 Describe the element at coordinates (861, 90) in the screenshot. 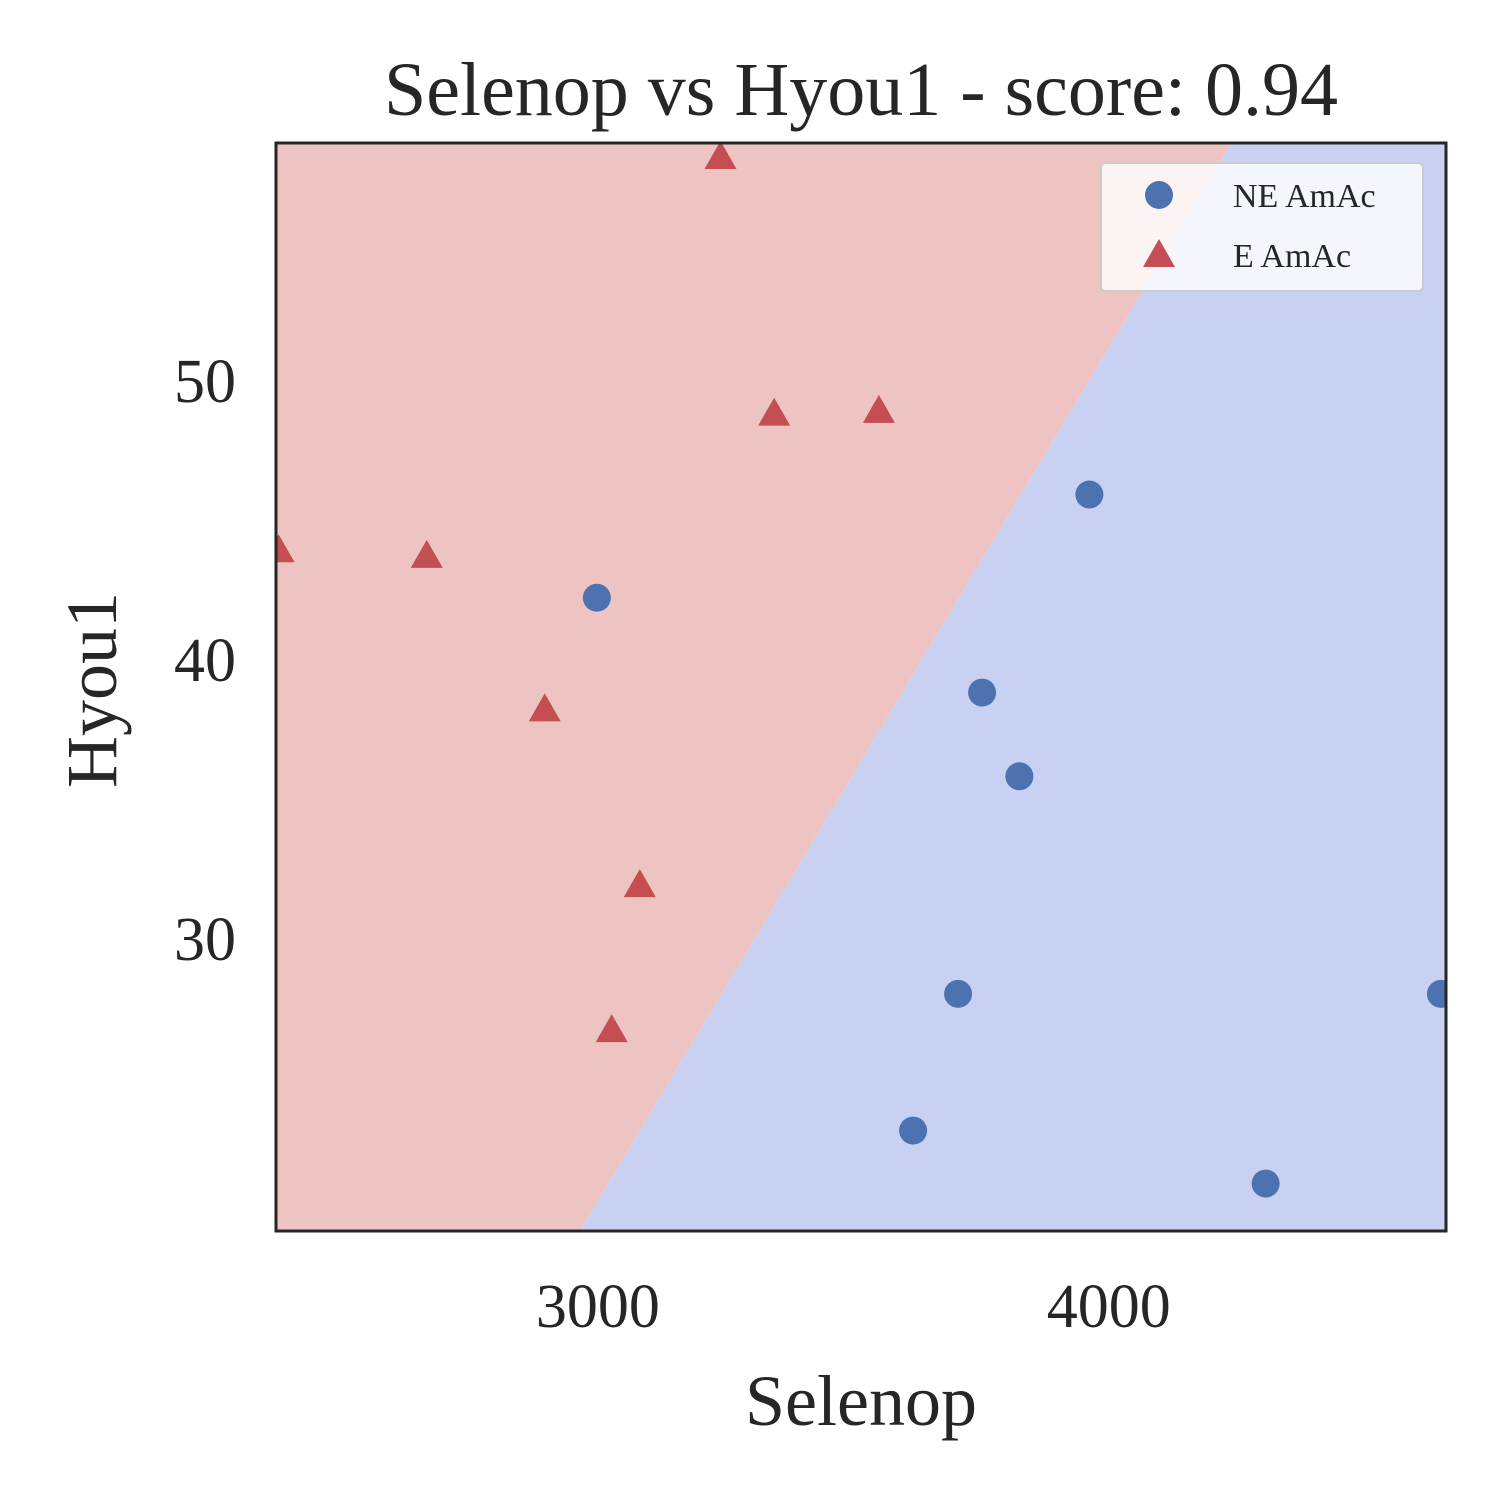

I see `chart-title: Selenop vs Hyou1 - score: 0.94` at that location.